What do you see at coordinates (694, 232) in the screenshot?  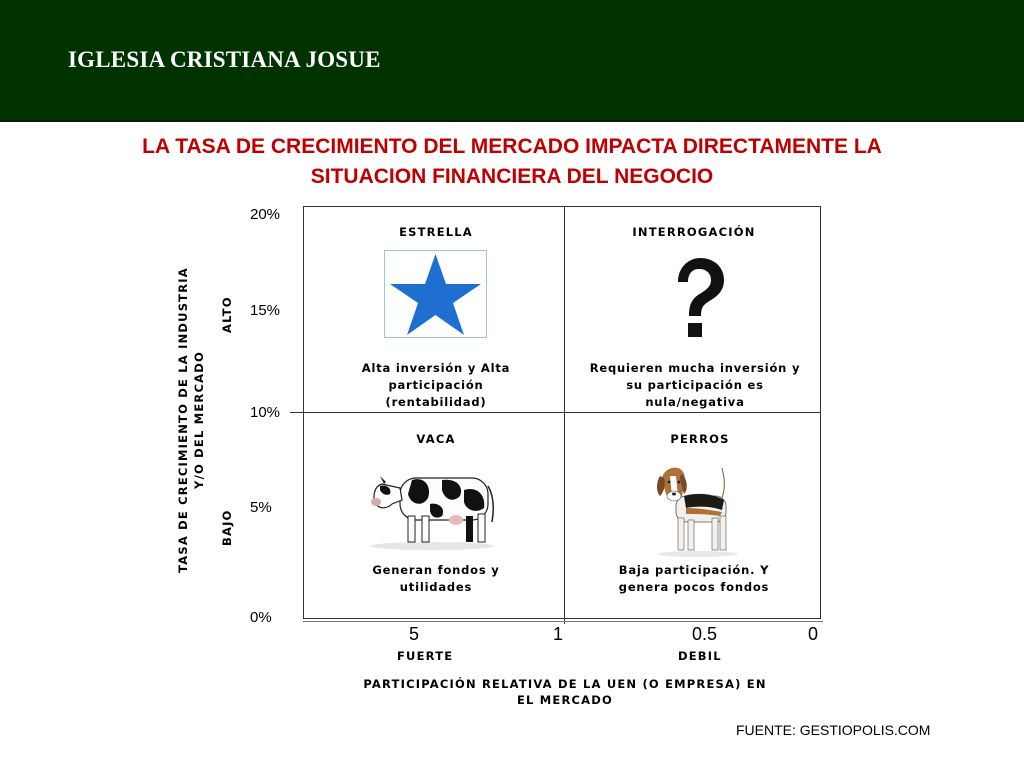 I see `quadrant-question-title: INTERROGACIÓN` at bounding box center [694, 232].